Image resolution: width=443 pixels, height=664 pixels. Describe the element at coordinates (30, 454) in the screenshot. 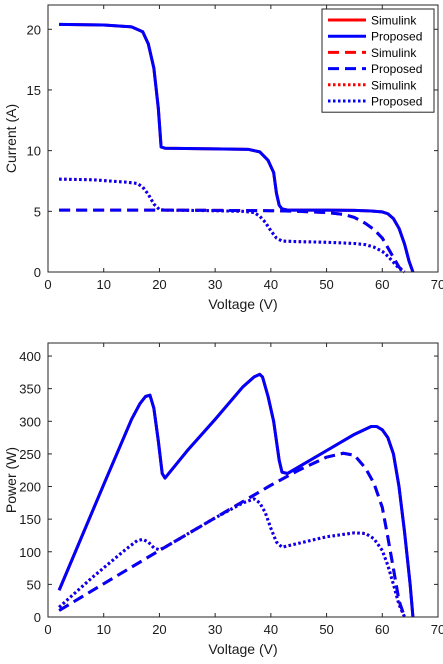

I see `y-tick-label: 250` at that location.